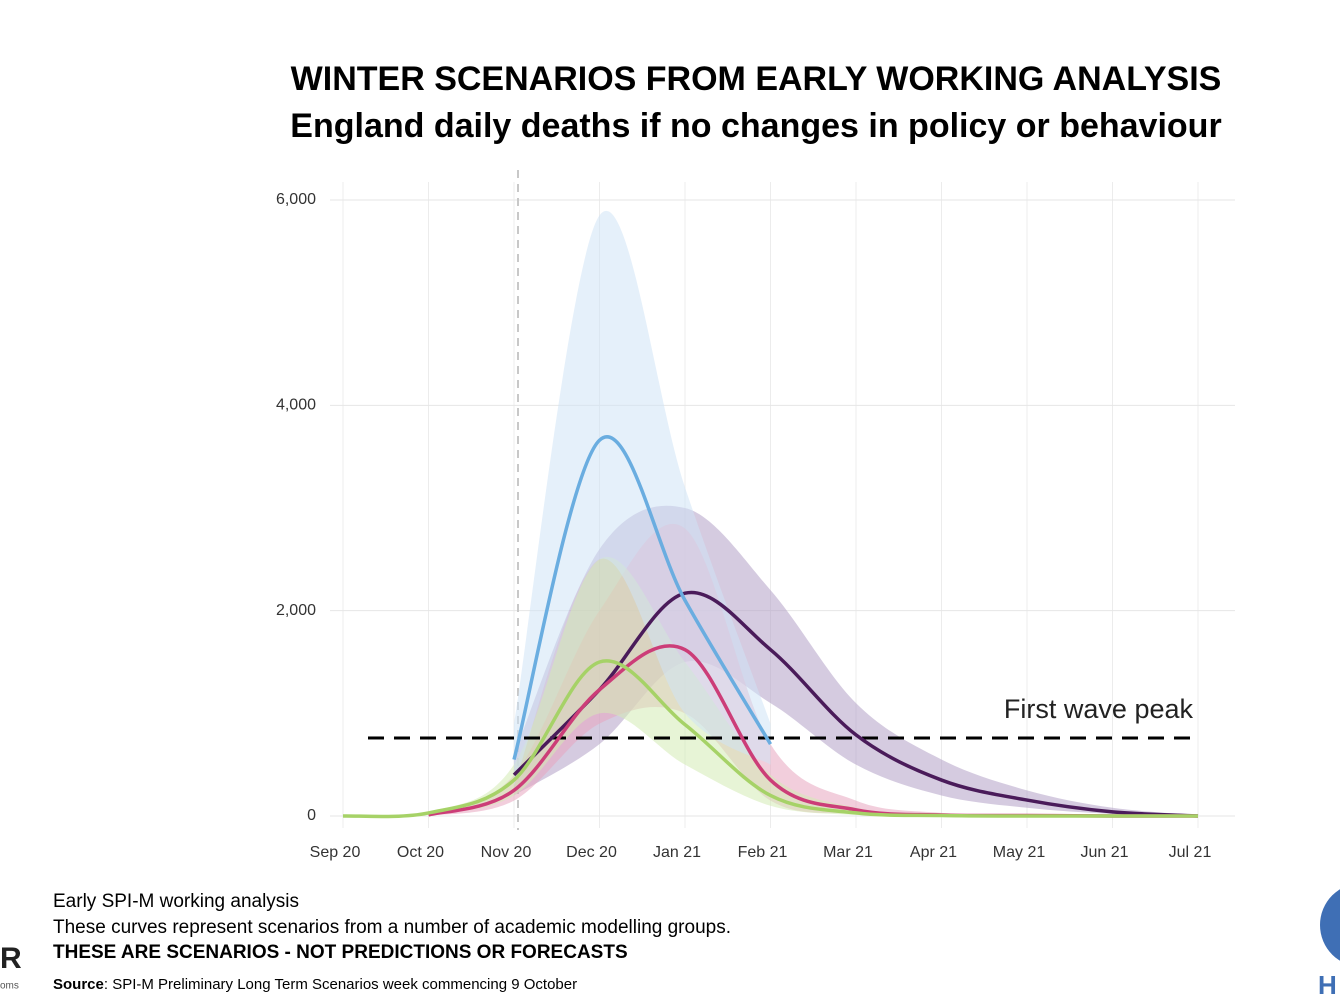 This screenshot has height=1008, width=1340. Describe the element at coordinates (506, 852) in the screenshot. I see `x-tick-label: Nov 20` at that location.